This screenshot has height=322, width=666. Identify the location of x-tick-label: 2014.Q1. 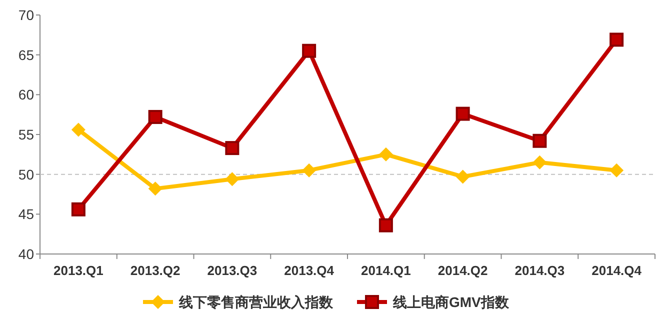
(386, 270).